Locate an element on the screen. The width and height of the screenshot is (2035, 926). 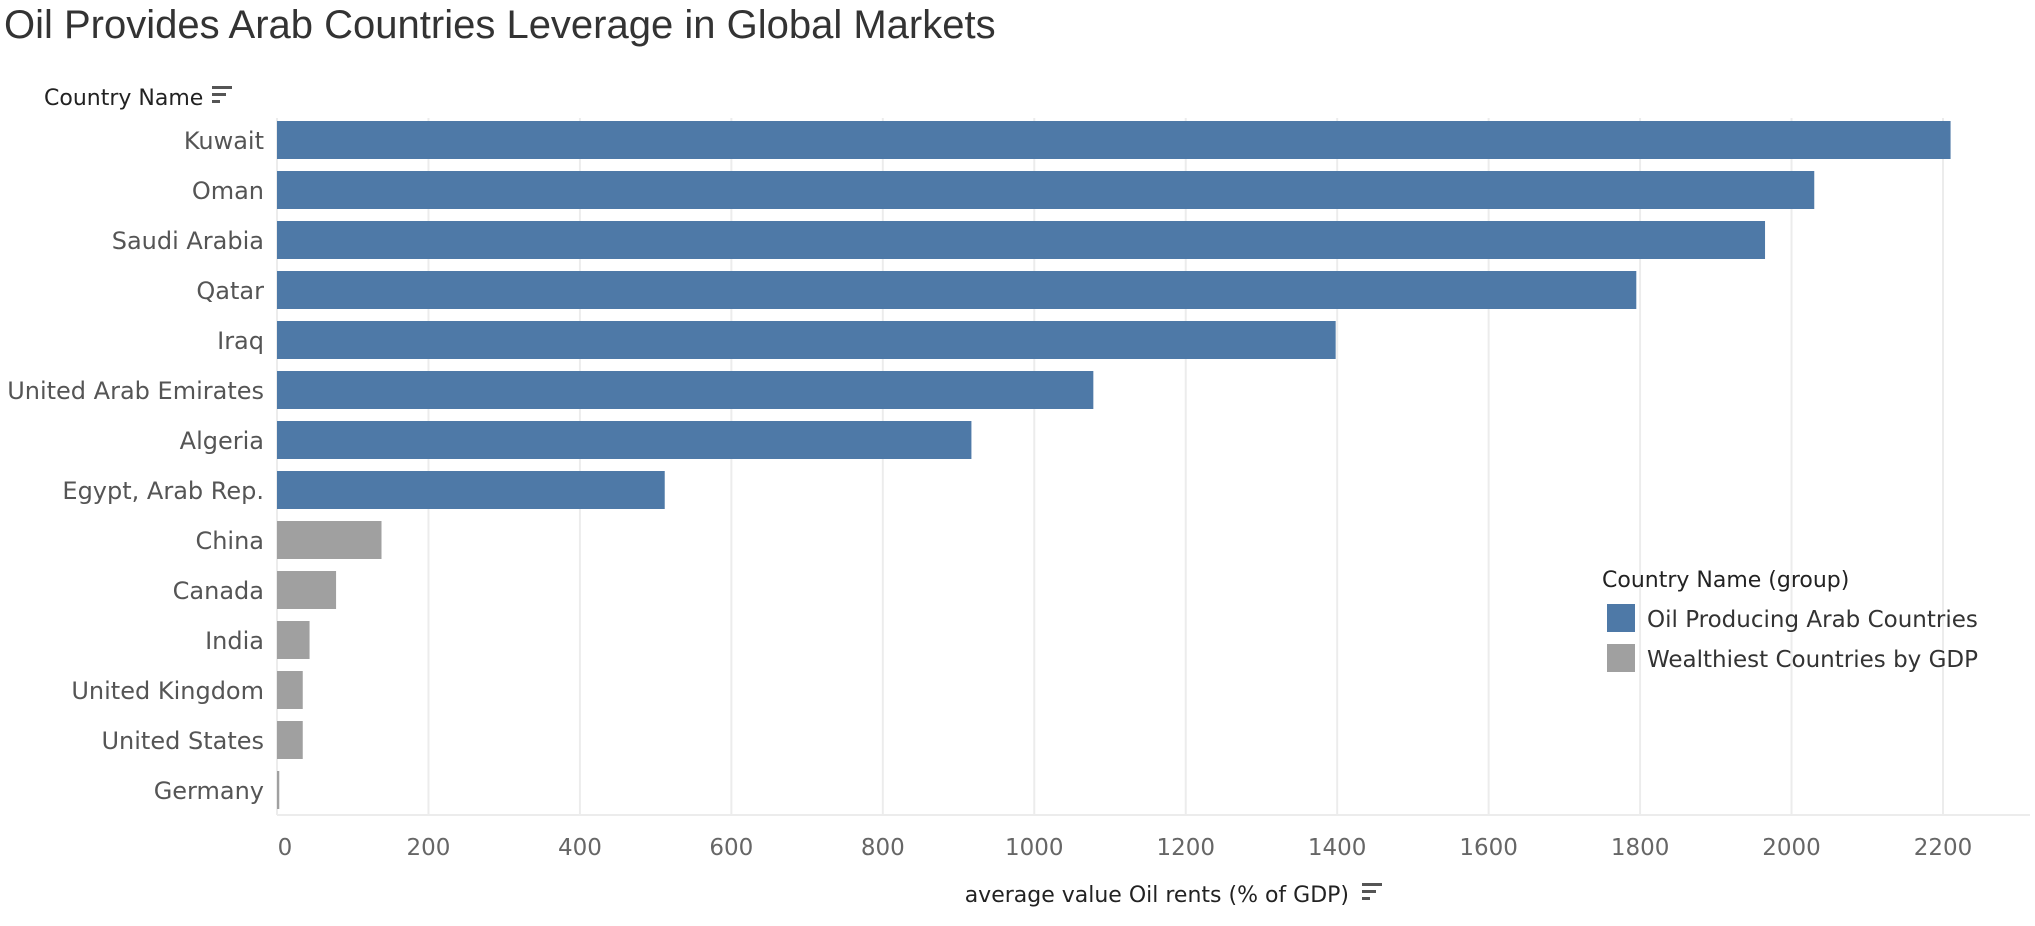
x-tick-label: 1000 is located at coordinates (1034, 848).